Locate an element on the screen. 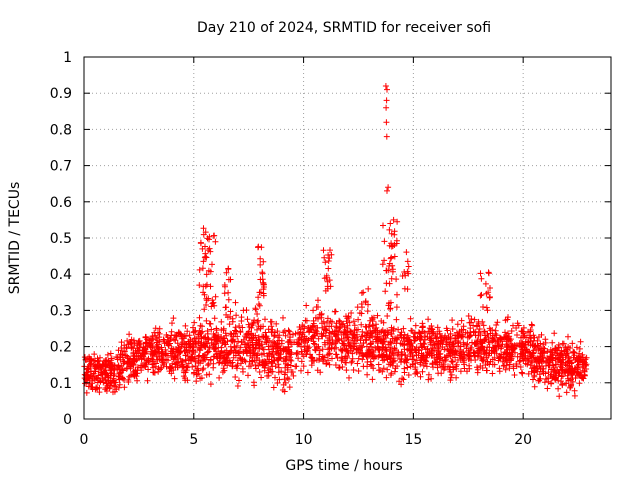 This screenshot has height=480, width=640. y-tick-label: 0 is located at coordinates (67, 420).